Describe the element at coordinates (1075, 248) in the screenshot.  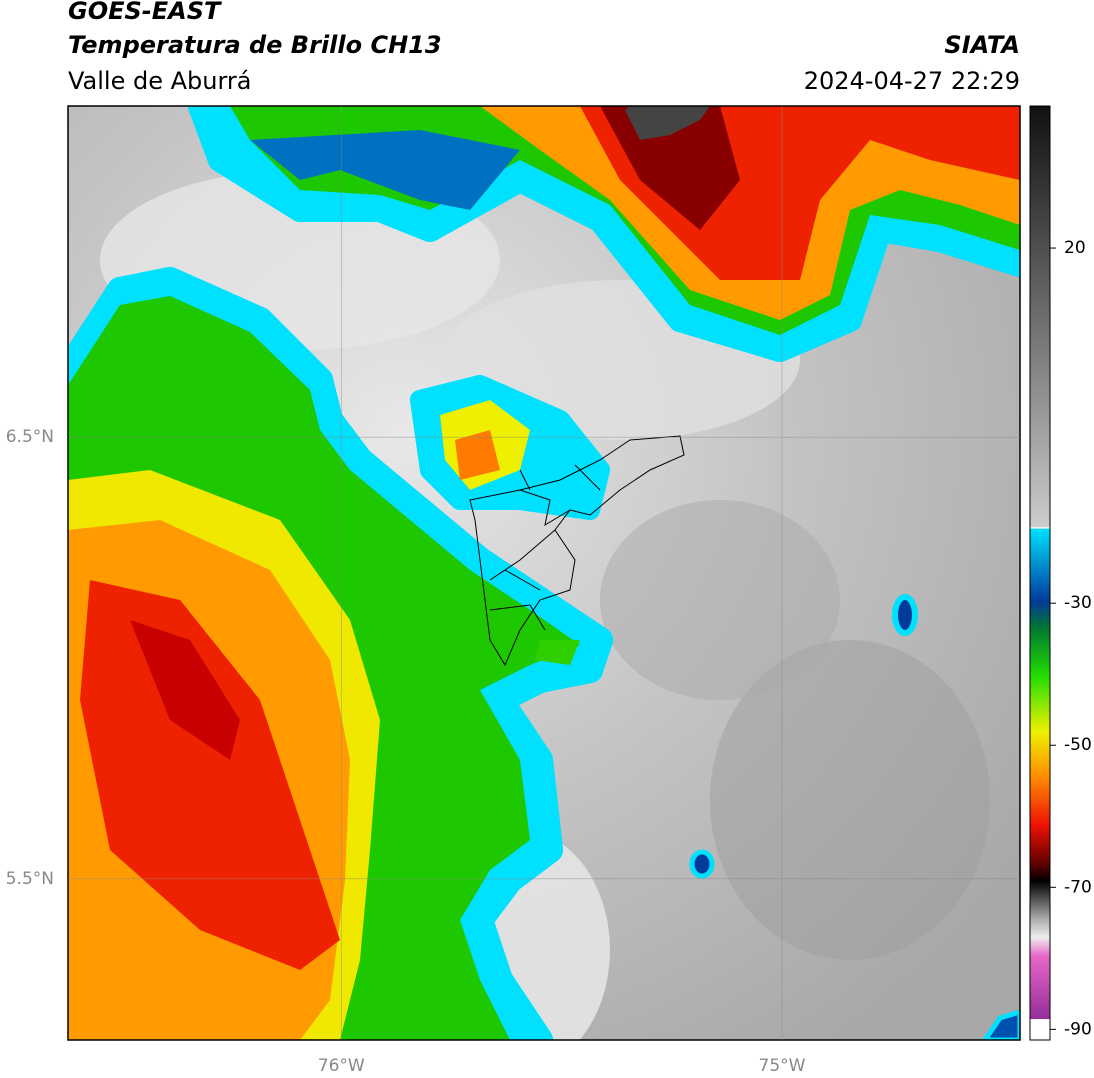
I see `colorbar-tick-label: 20` at that location.